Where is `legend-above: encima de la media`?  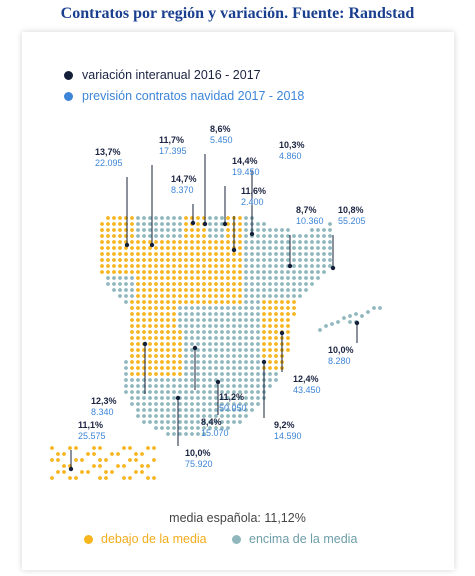 legend-above: encima de la media is located at coordinates (294, 539).